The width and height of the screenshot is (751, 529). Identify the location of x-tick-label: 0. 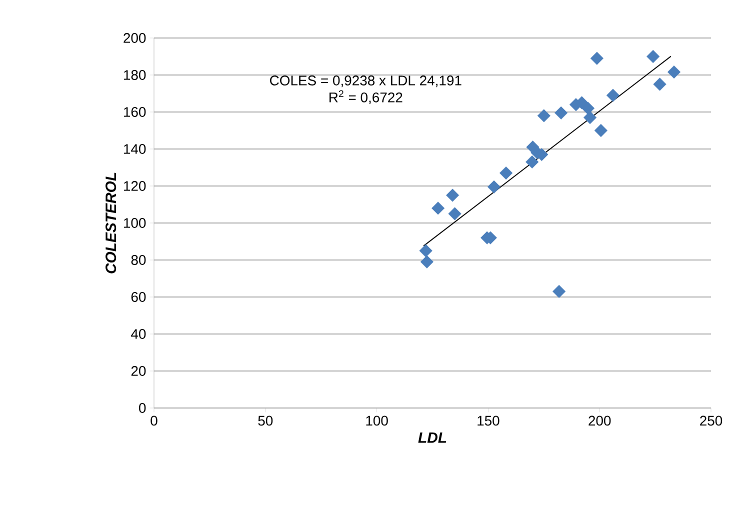
(154, 421).